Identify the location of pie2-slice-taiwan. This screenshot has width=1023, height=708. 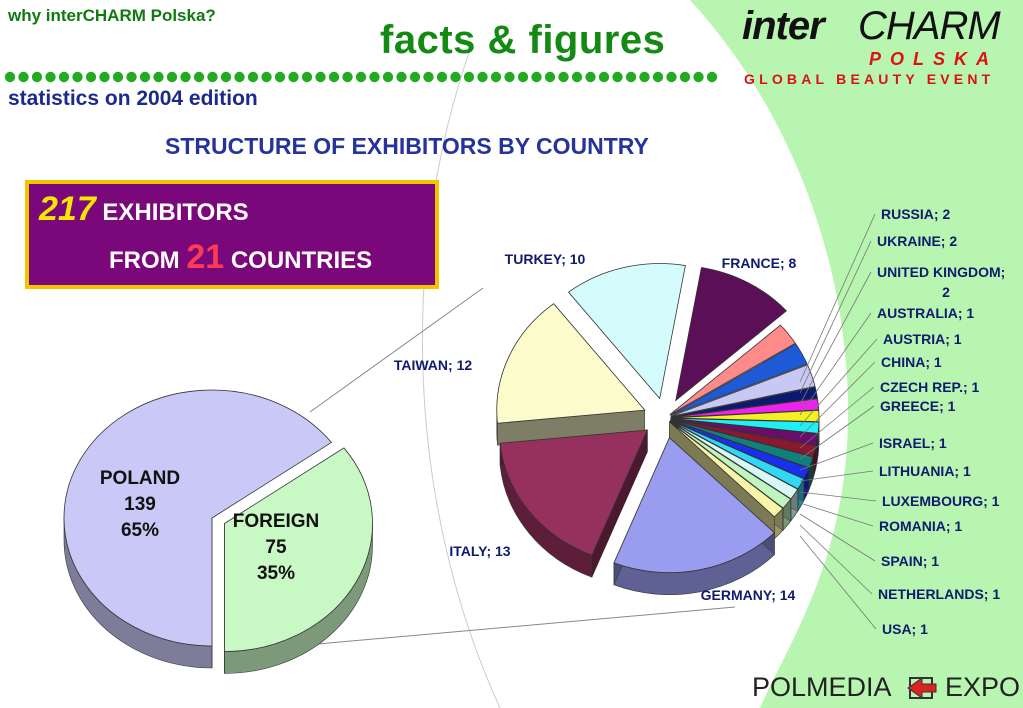
(571, 363).